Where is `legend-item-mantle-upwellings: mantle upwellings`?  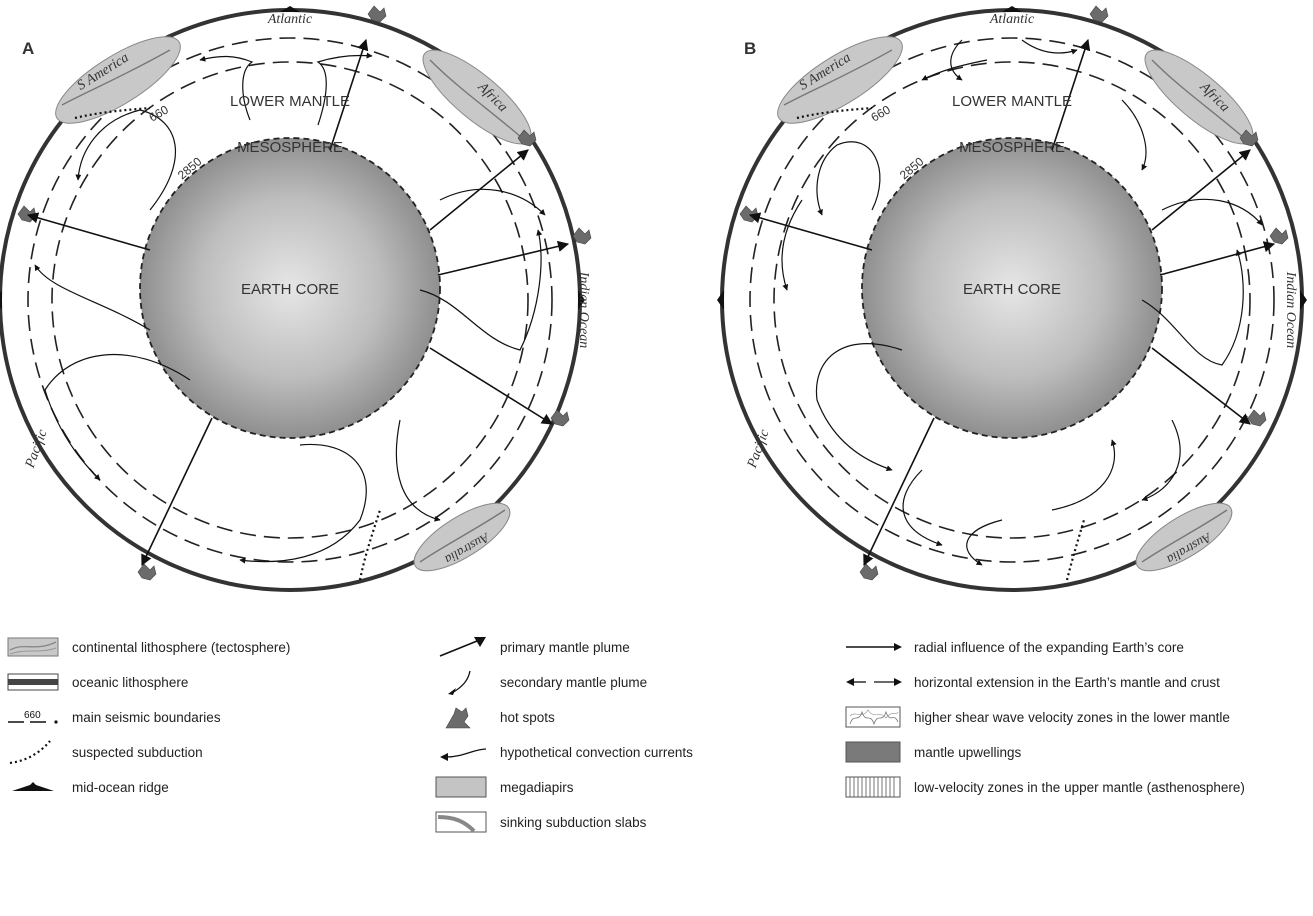
legend-item-mantle-upwellings: mantle upwellings is located at coordinates (932, 752).